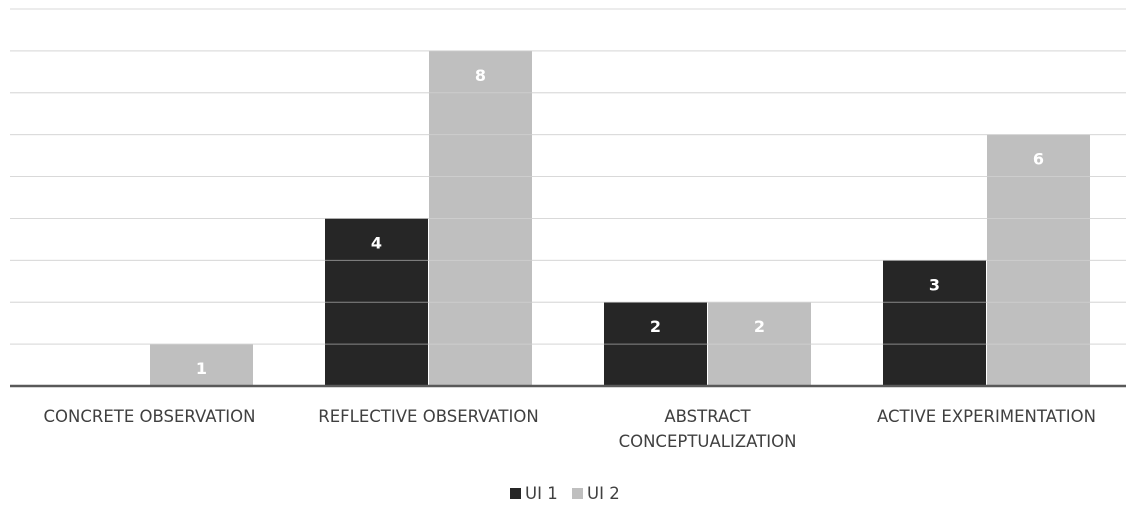  Describe the element at coordinates (1038, 159) in the screenshot. I see `data-label: 6` at that location.